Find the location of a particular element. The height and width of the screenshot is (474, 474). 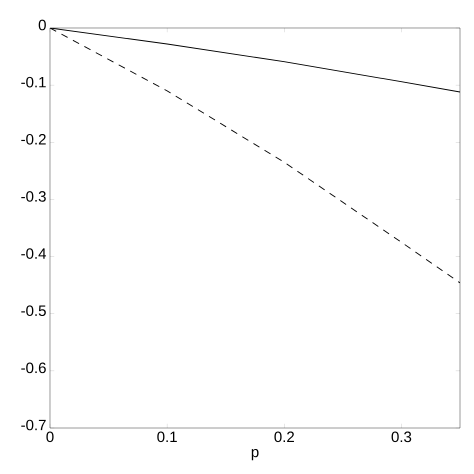

x-tick-label: 0.2 is located at coordinates (284, 437).